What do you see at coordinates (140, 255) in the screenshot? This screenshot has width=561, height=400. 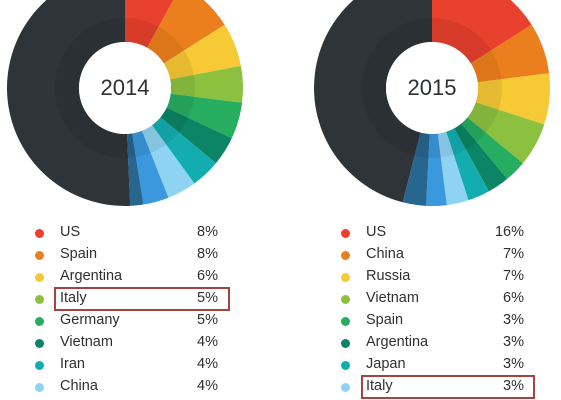 I see `legend-item-spain: Spain 8%` at bounding box center [140, 255].